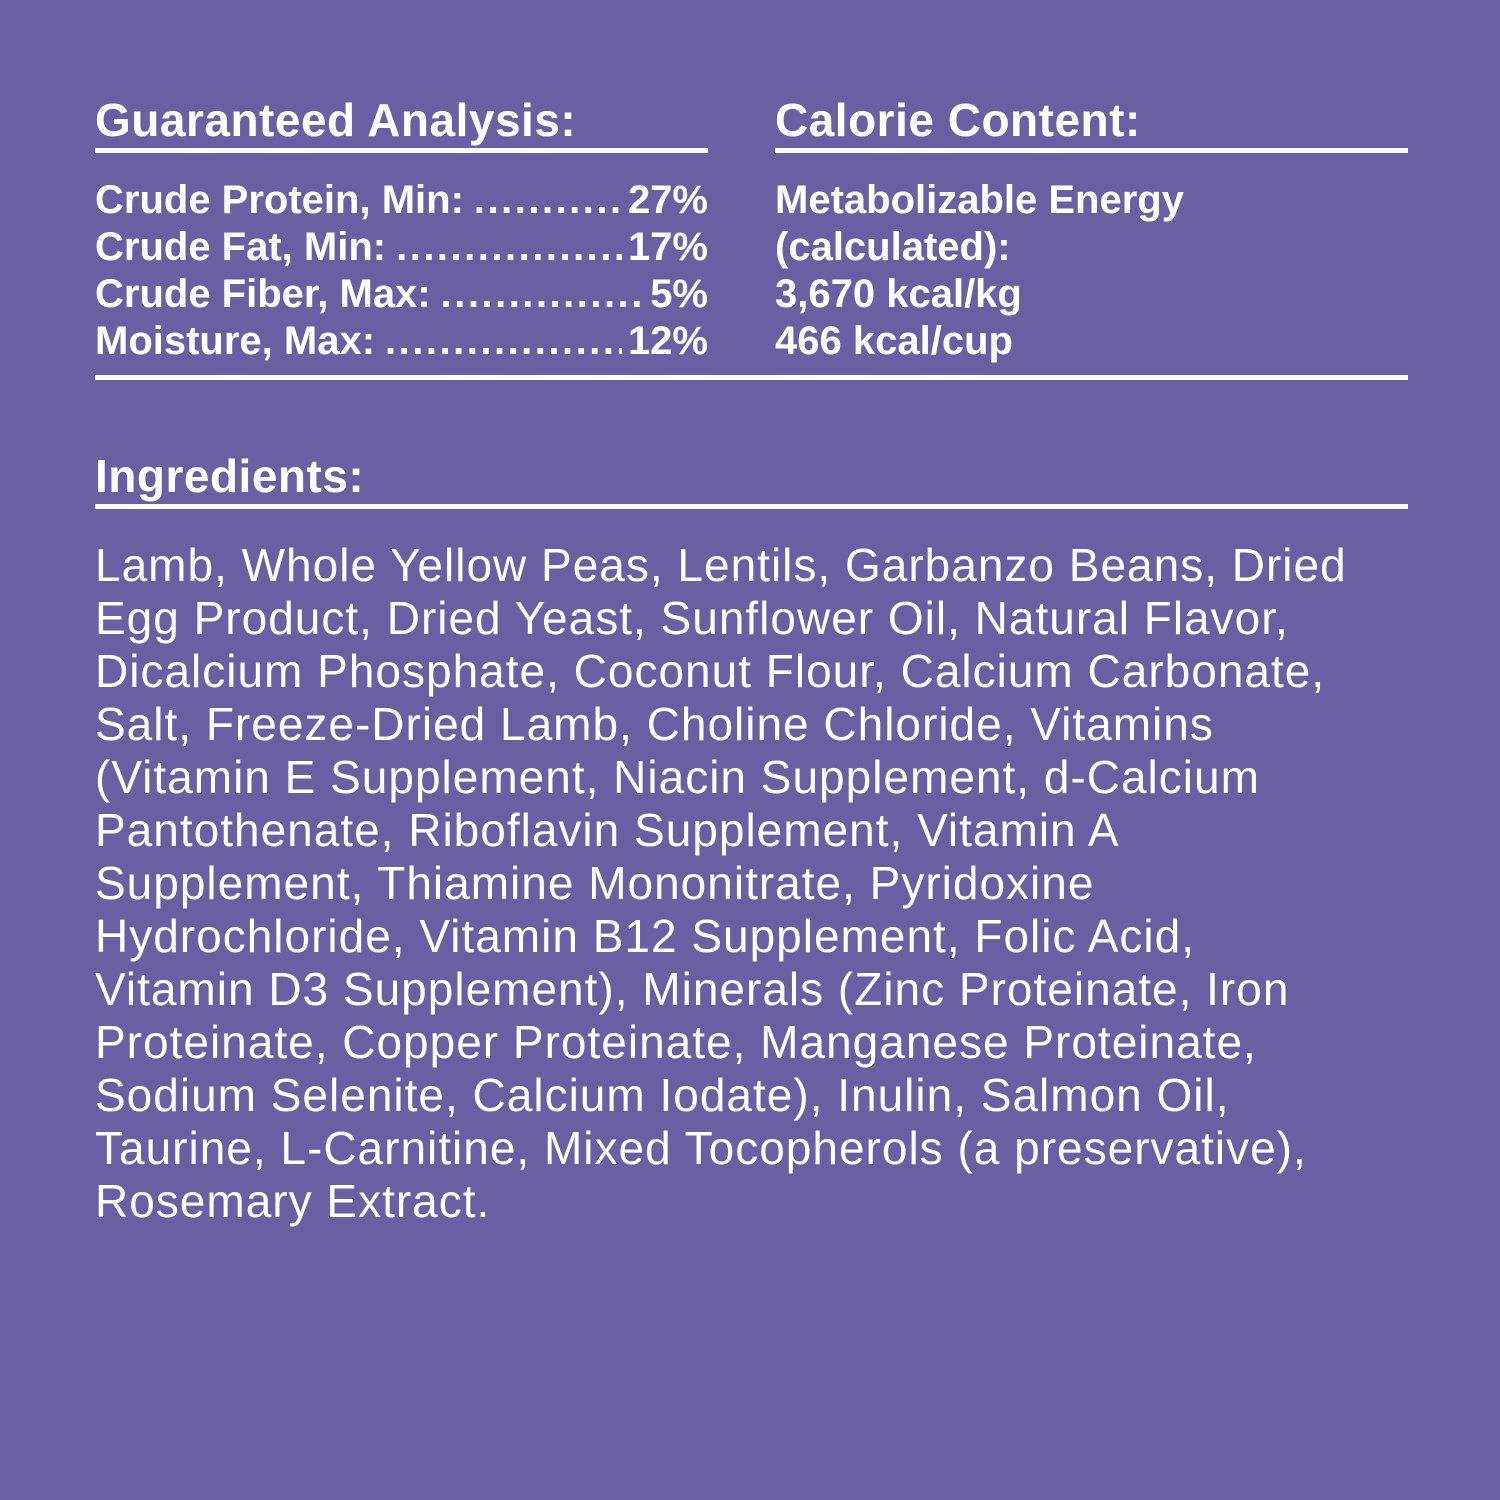  Describe the element at coordinates (751, 377) in the screenshot. I see `section-divider` at that location.